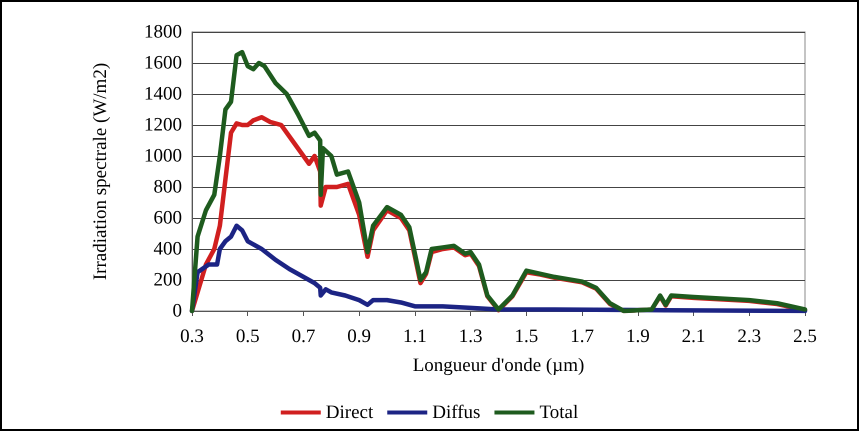 The image size is (859, 431). What do you see at coordinates (470, 336) in the screenshot?
I see `x-tick-label: 1.3` at bounding box center [470, 336].